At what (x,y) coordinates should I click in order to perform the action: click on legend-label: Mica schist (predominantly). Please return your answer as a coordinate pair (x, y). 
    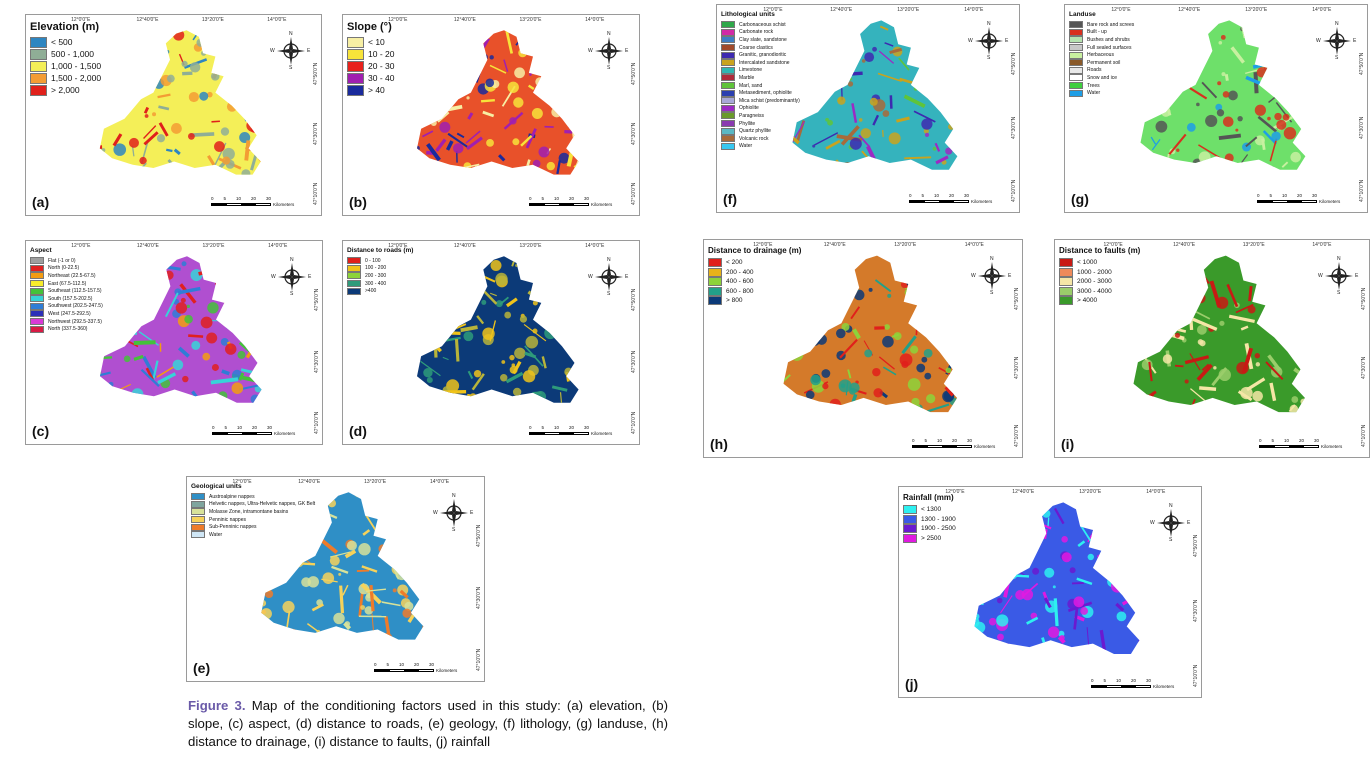
    Looking at the image, I should click on (769, 100).